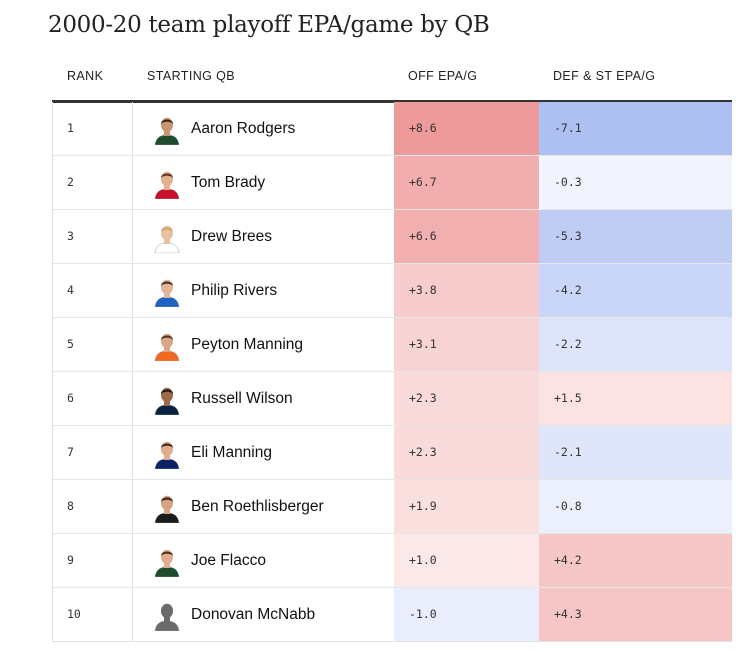 This screenshot has height=651, width=750. I want to click on chart-title: 2000-20 team playoff EPA/game by QB, so click(269, 25).